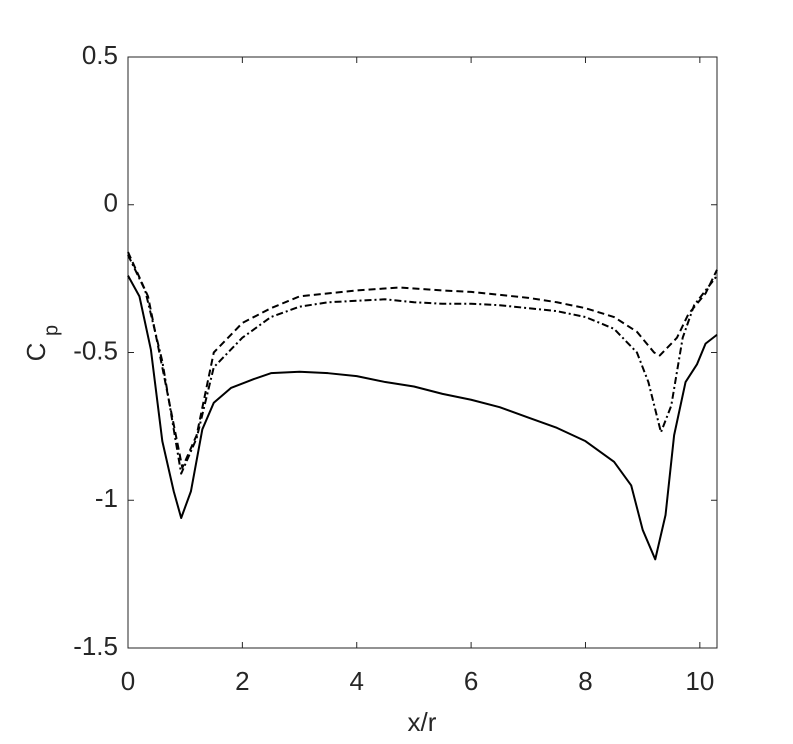  What do you see at coordinates (422, 722) in the screenshot?
I see `x-axis-label: x/r` at bounding box center [422, 722].